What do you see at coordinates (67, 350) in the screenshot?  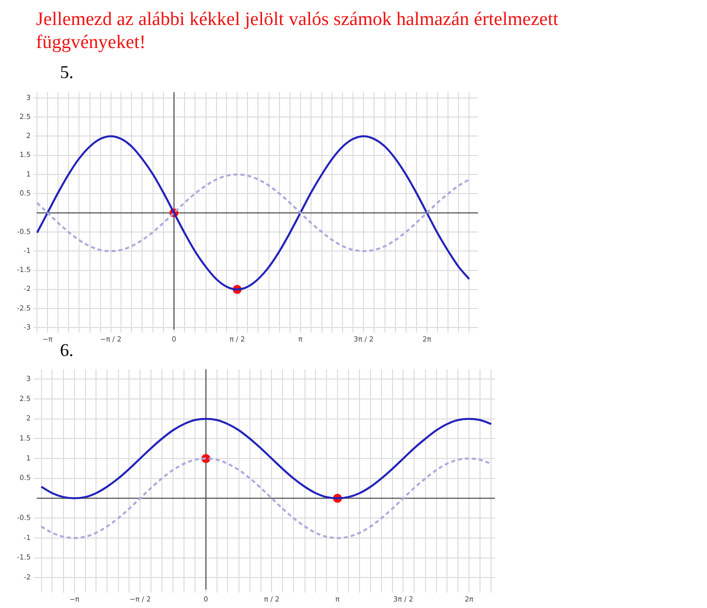 I see `chart-title: 6.` at bounding box center [67, 350].